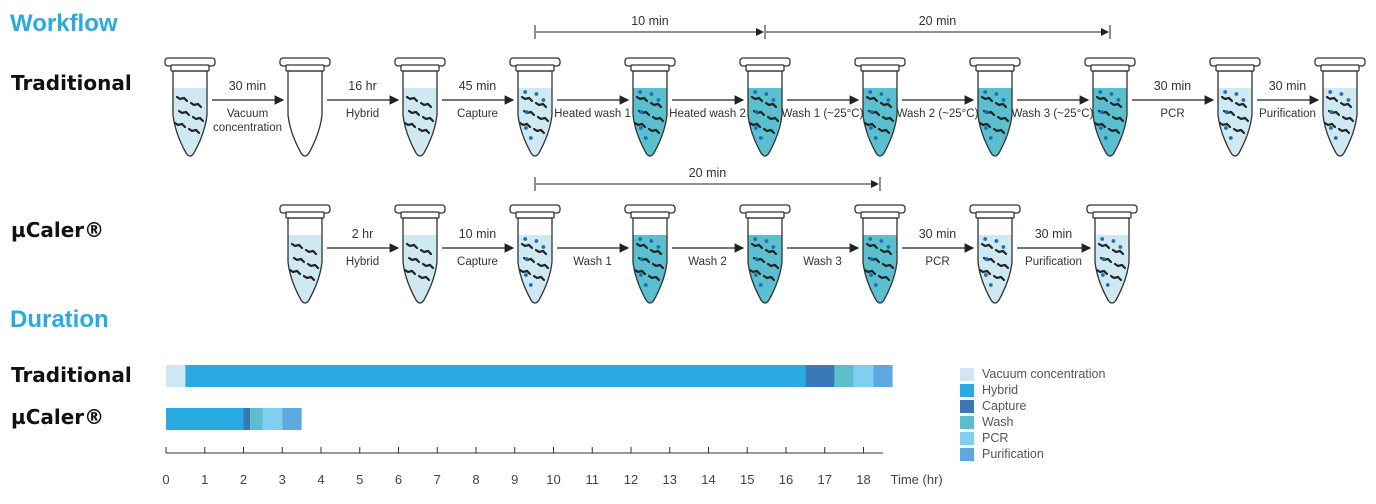 Image resolution: width=1376 pixels, height=504 pixels. Describe the element at coordinates (64, 23) in the screenshot. I see `workflow-heading: Workflow` at that location.